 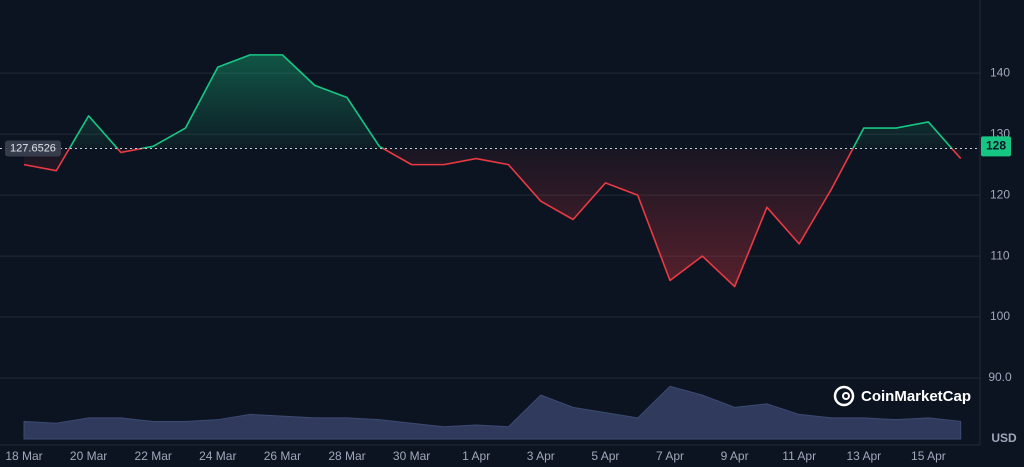 What do you see at coordinates (153, 456) in the screenshot?
I see `x-tick-label: 22 Mar` at bounding box center [153, 456].